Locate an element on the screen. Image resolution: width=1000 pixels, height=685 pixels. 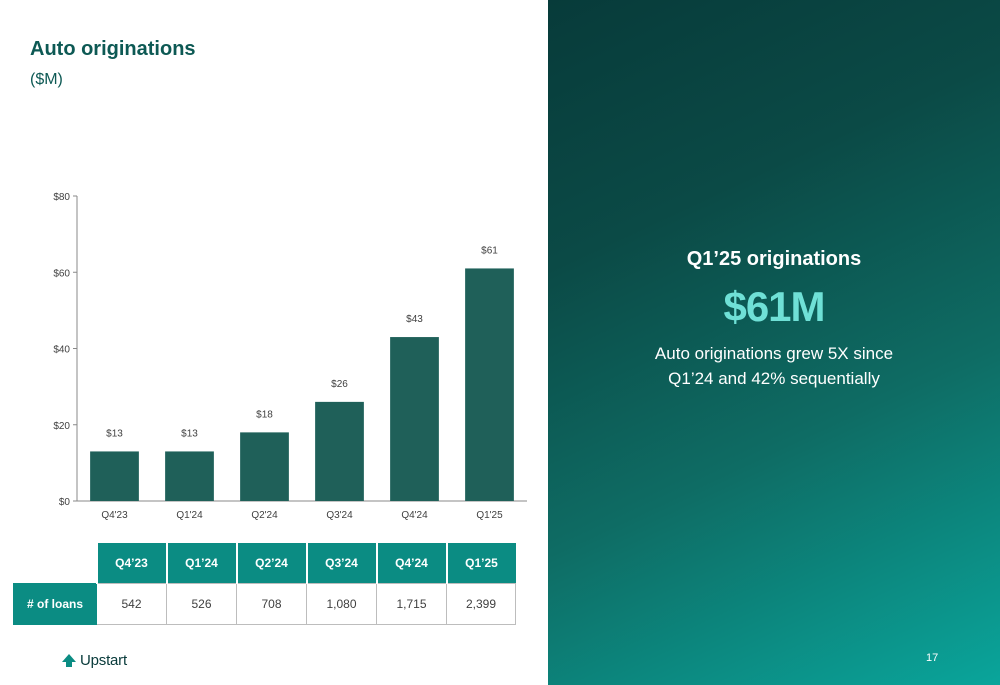
loans-table-header-row: Q4’23 Q1’24 Q2’24 Q3’24 Q4’24 Q1’25 is located at coordinates (265, 563).